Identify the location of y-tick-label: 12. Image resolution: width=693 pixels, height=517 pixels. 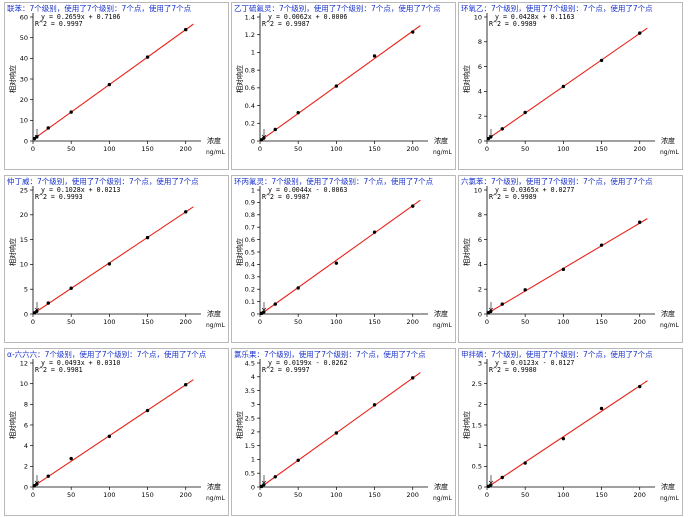
(24, 363).